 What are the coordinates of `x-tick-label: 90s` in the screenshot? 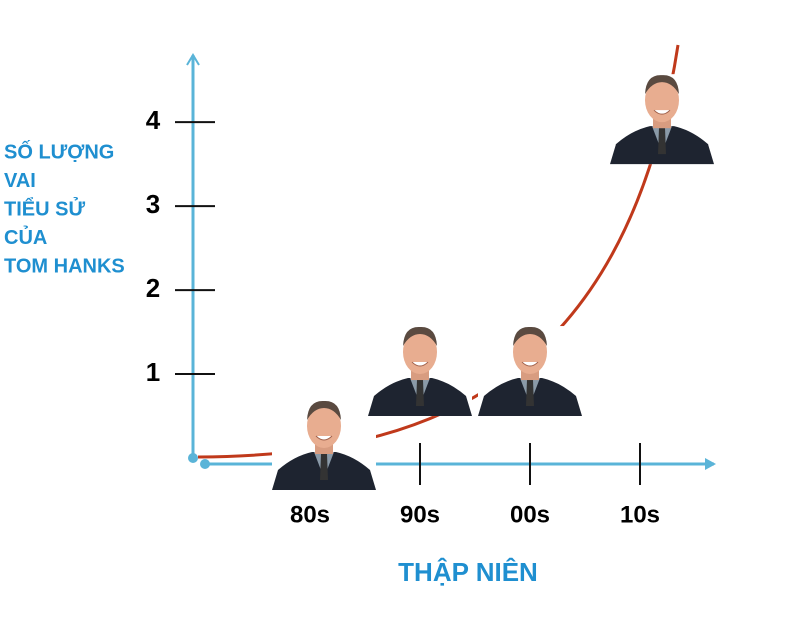 It's located at (420, 514).